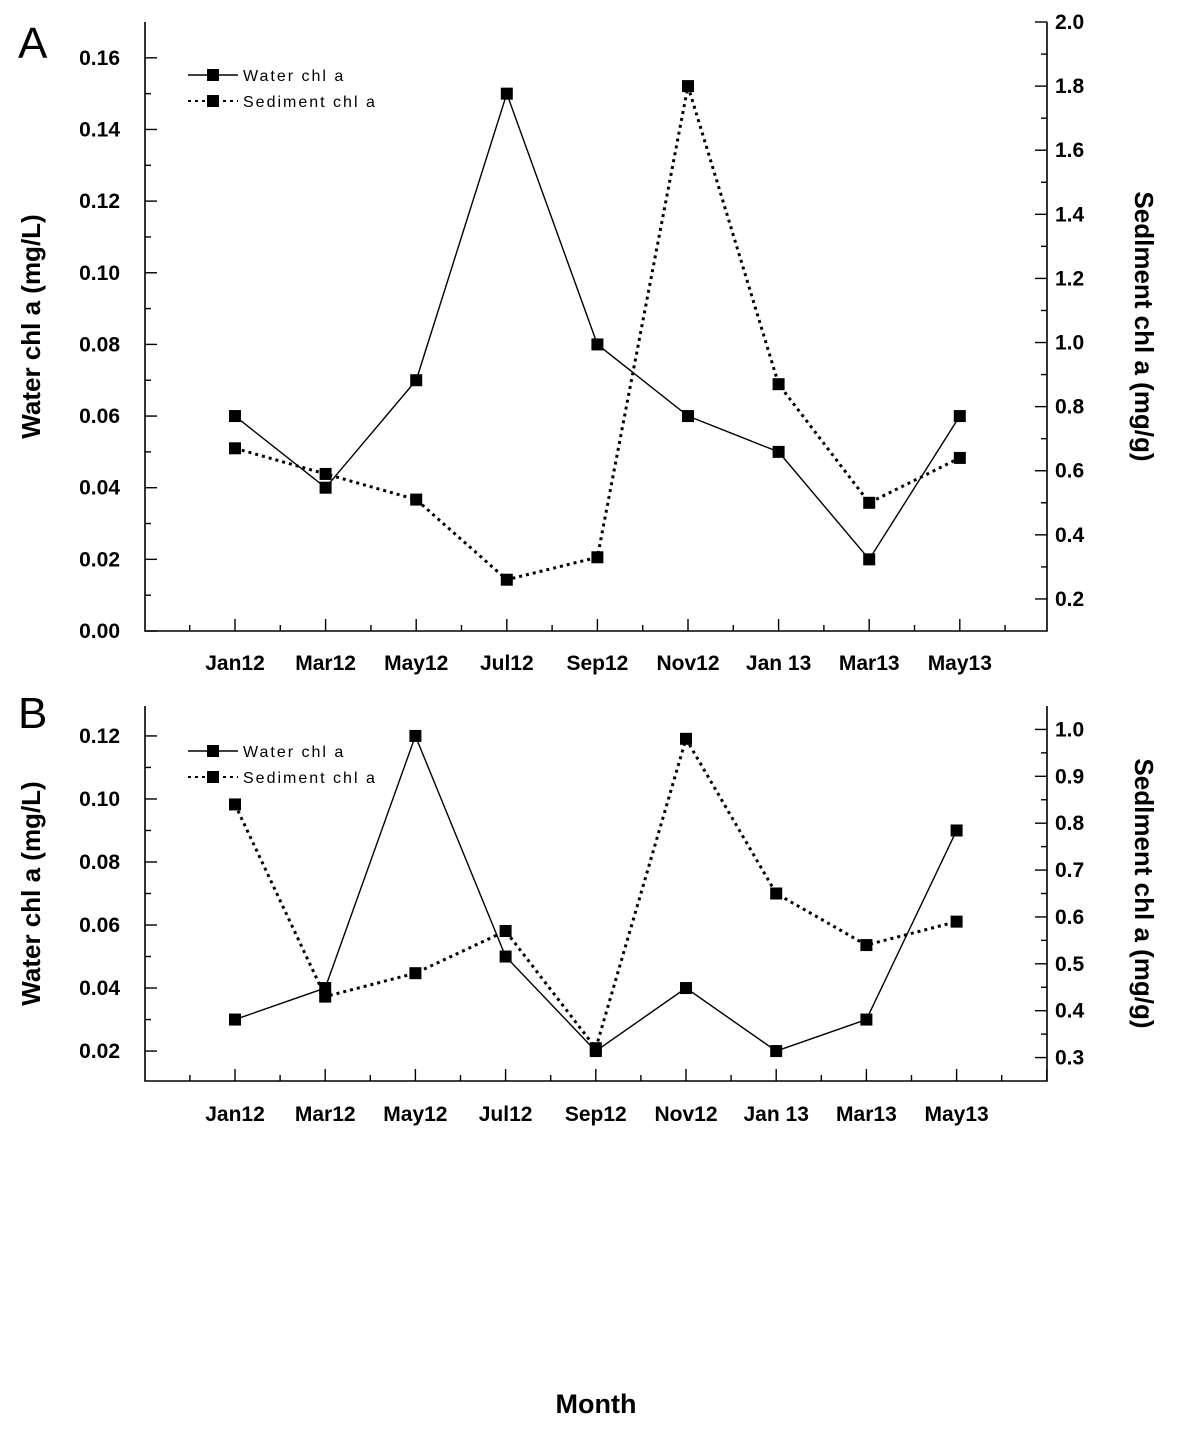 The image size is (1181, 1440). Describe the element at coordinates (33, 43) in the screenshot. I see `panel-a-letter: A` at that location.